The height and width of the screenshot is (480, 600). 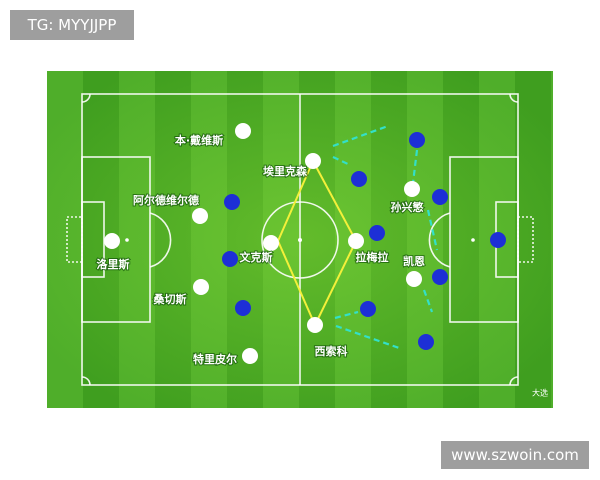 I want to click on player-label: 孙兴慜, so click(x=408, y=207).